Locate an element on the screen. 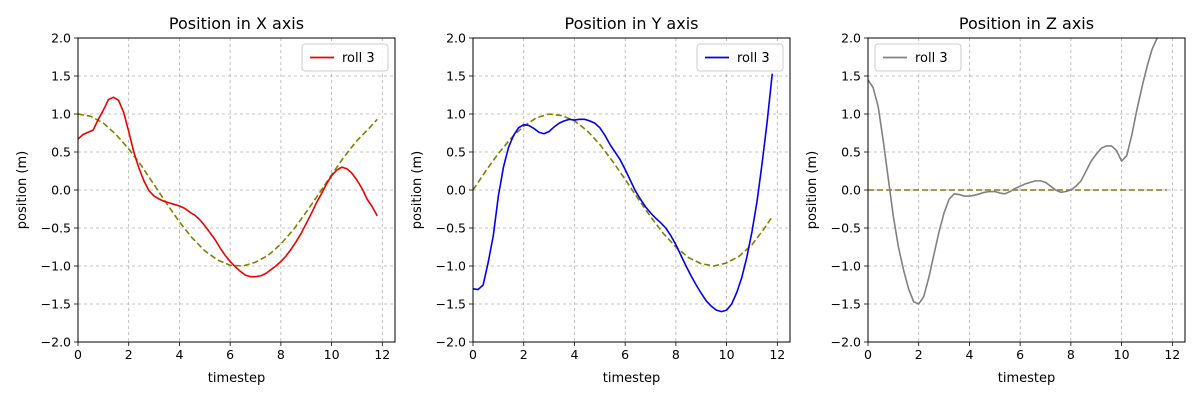  reference-series-line is located at coordinates (623, 190).